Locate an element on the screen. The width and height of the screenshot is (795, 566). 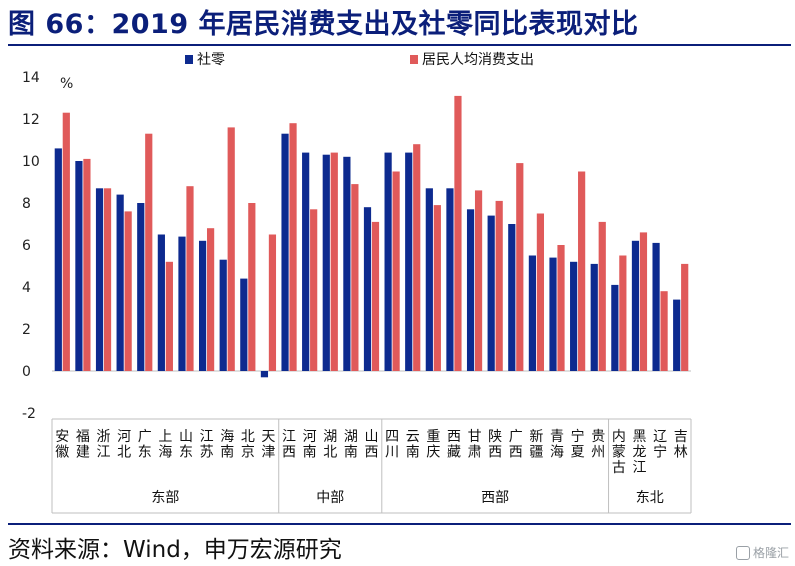
x-category-label: 江苏 is located at coordinates (207, 445).